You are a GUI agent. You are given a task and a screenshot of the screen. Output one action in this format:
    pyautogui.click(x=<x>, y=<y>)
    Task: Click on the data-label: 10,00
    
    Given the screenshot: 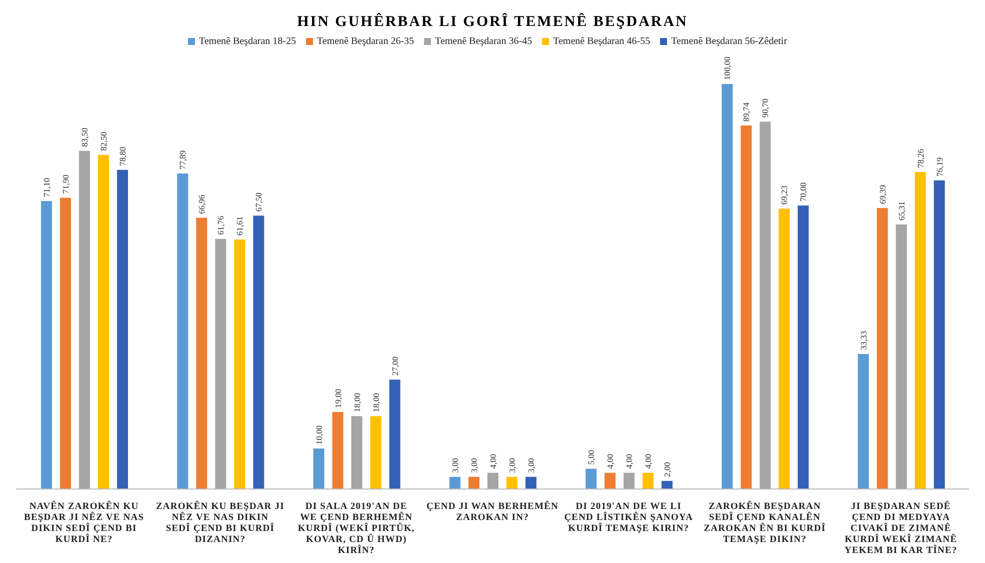 What is the action you would take?
    pyautogui.click(x=319, y=434)
    